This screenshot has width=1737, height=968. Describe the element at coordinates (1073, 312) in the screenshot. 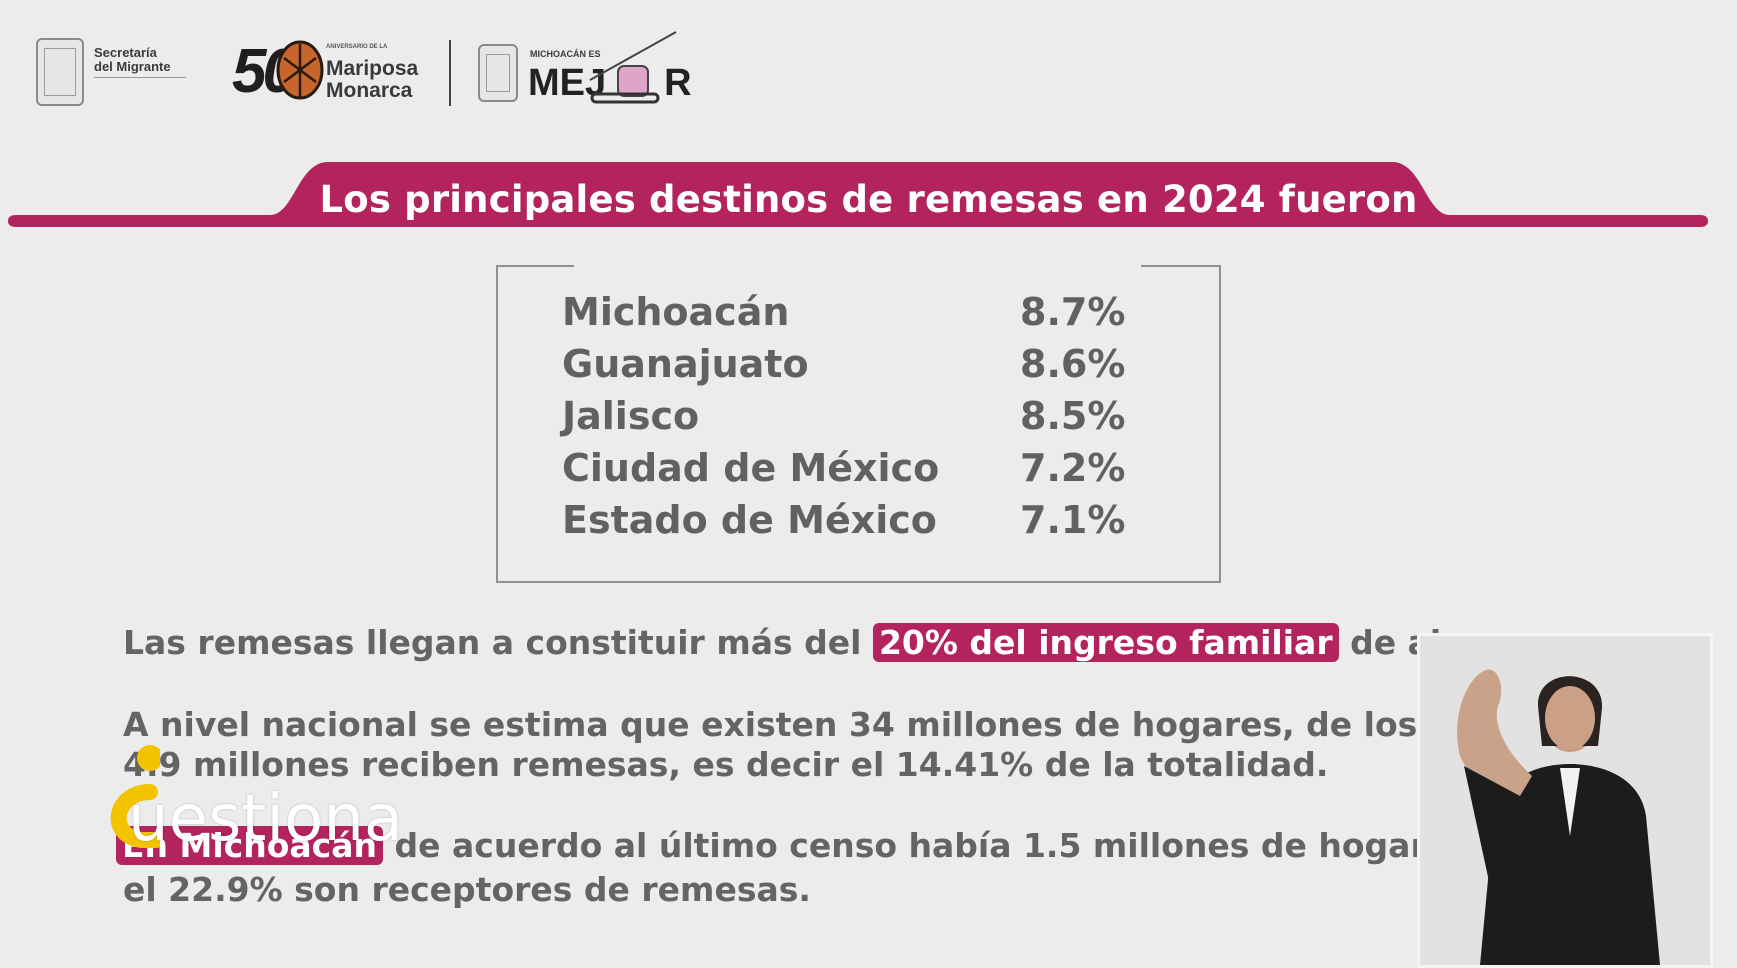

I see `state-share: 8.7%` at that location.